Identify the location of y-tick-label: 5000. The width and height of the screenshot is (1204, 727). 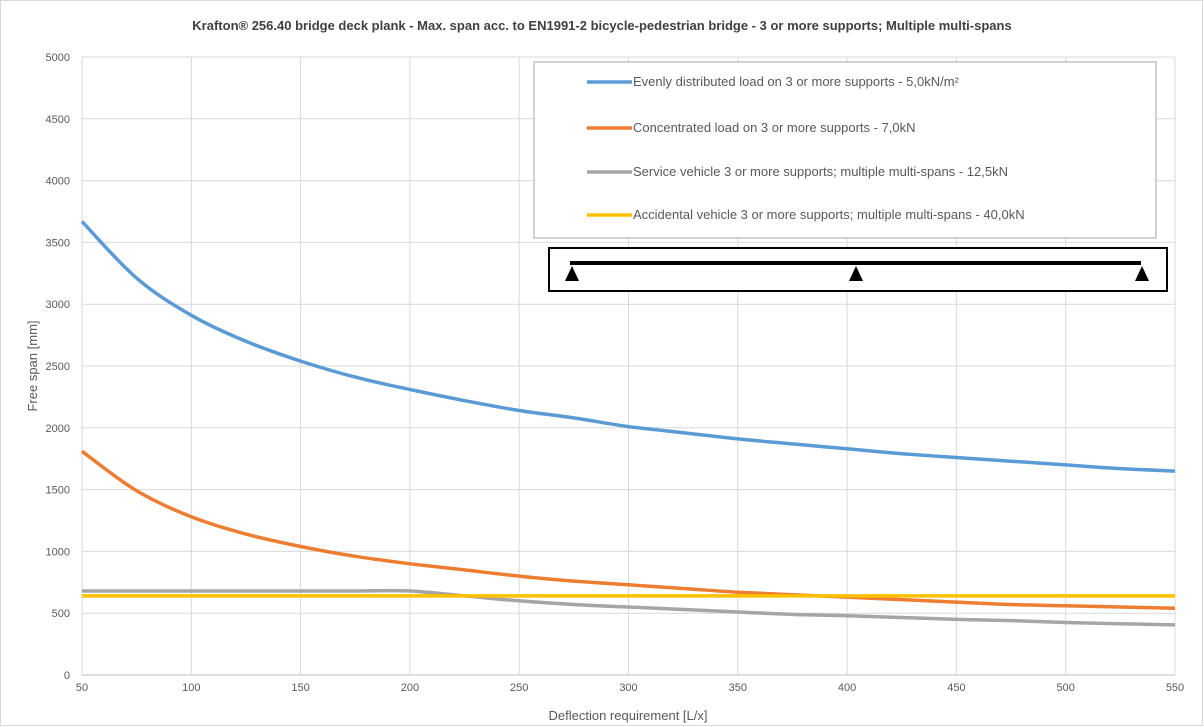
(58, 58).